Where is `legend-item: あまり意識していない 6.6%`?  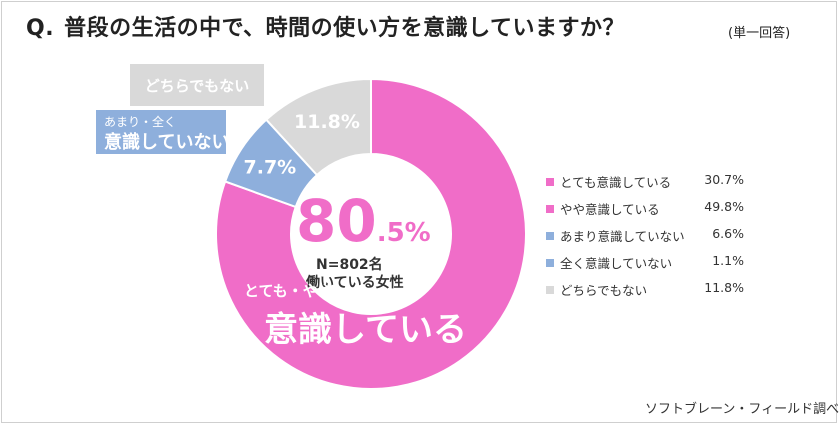 legend-item: あまり意識していない 6.6% is located at coordinates (651, 239).